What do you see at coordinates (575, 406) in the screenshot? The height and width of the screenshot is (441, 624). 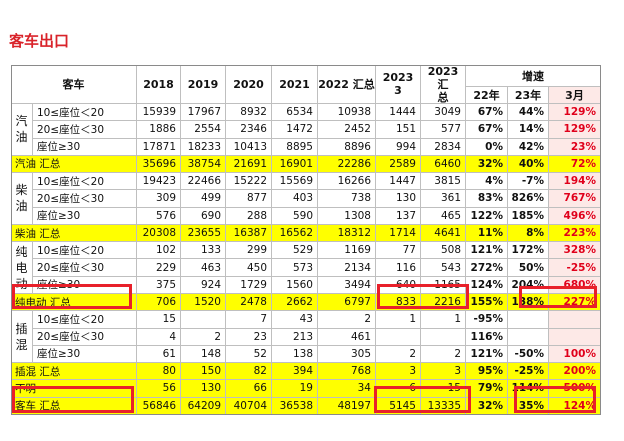 I see `growth-cell: 124%` at bounding box center [575, 406].